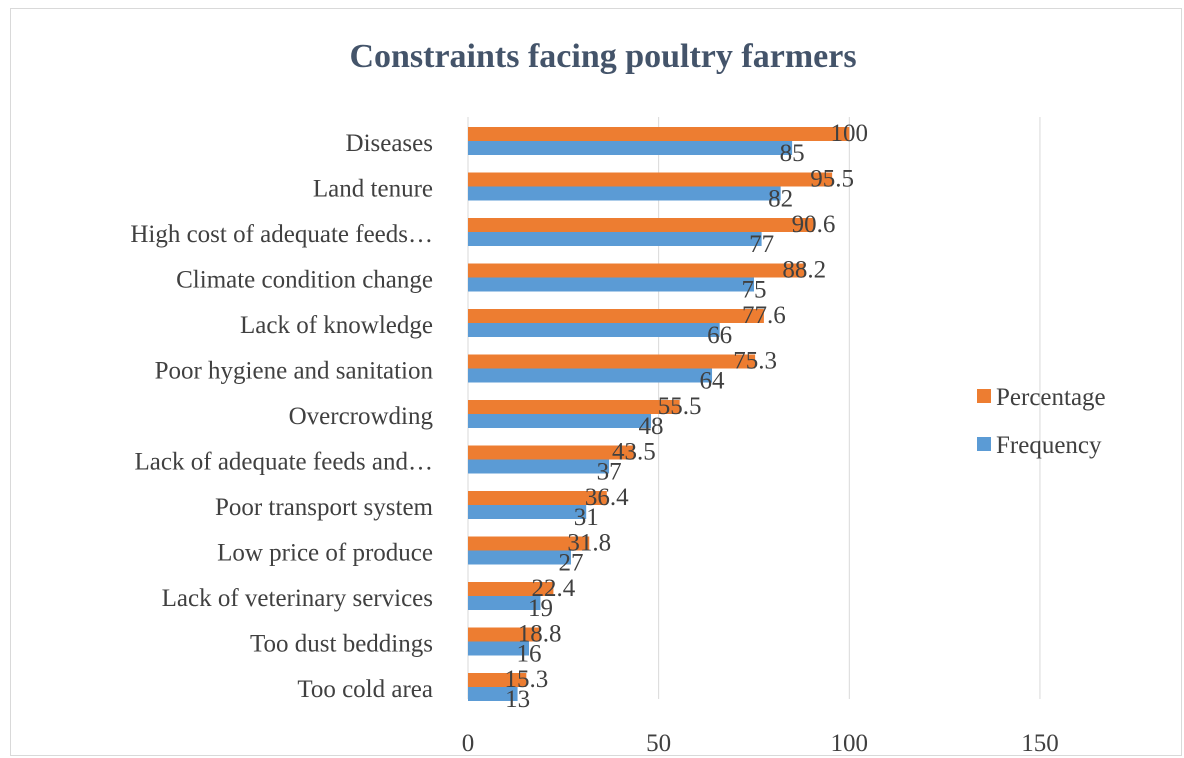 The width and height of the screenshot is (1184, 758). Describe the element at coordinates (570, 563) in the screenshot. I see `data-label-frequency: 27` at that location.